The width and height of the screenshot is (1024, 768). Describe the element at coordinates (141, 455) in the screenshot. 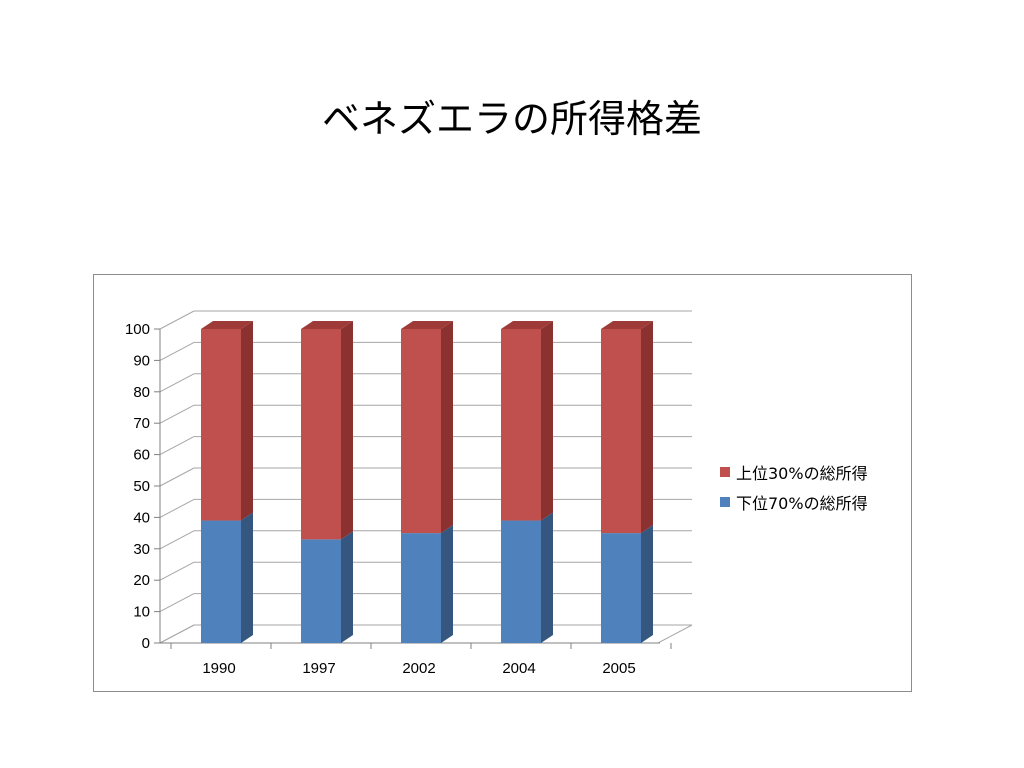

I see `y-tick-label: 60` at that location.